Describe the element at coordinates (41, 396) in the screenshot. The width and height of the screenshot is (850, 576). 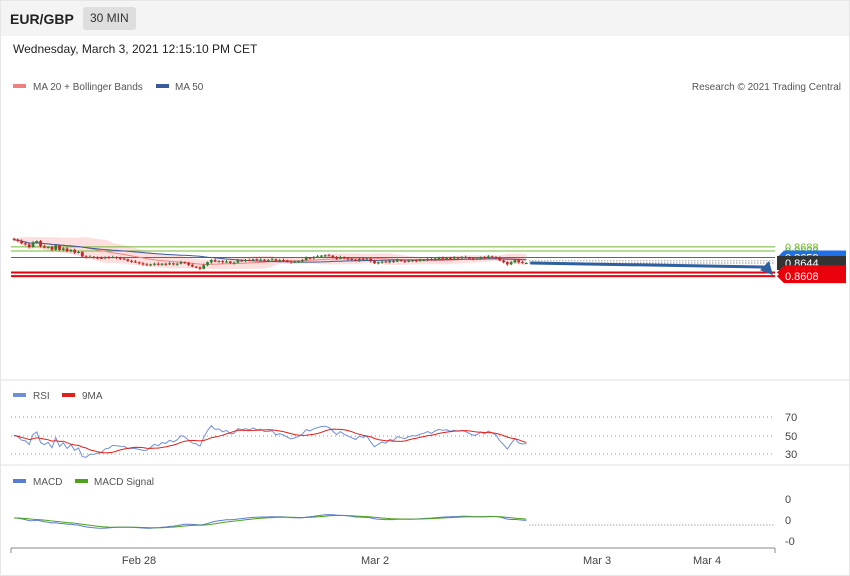
I see `rsi-legend-label: RSI` at that location.